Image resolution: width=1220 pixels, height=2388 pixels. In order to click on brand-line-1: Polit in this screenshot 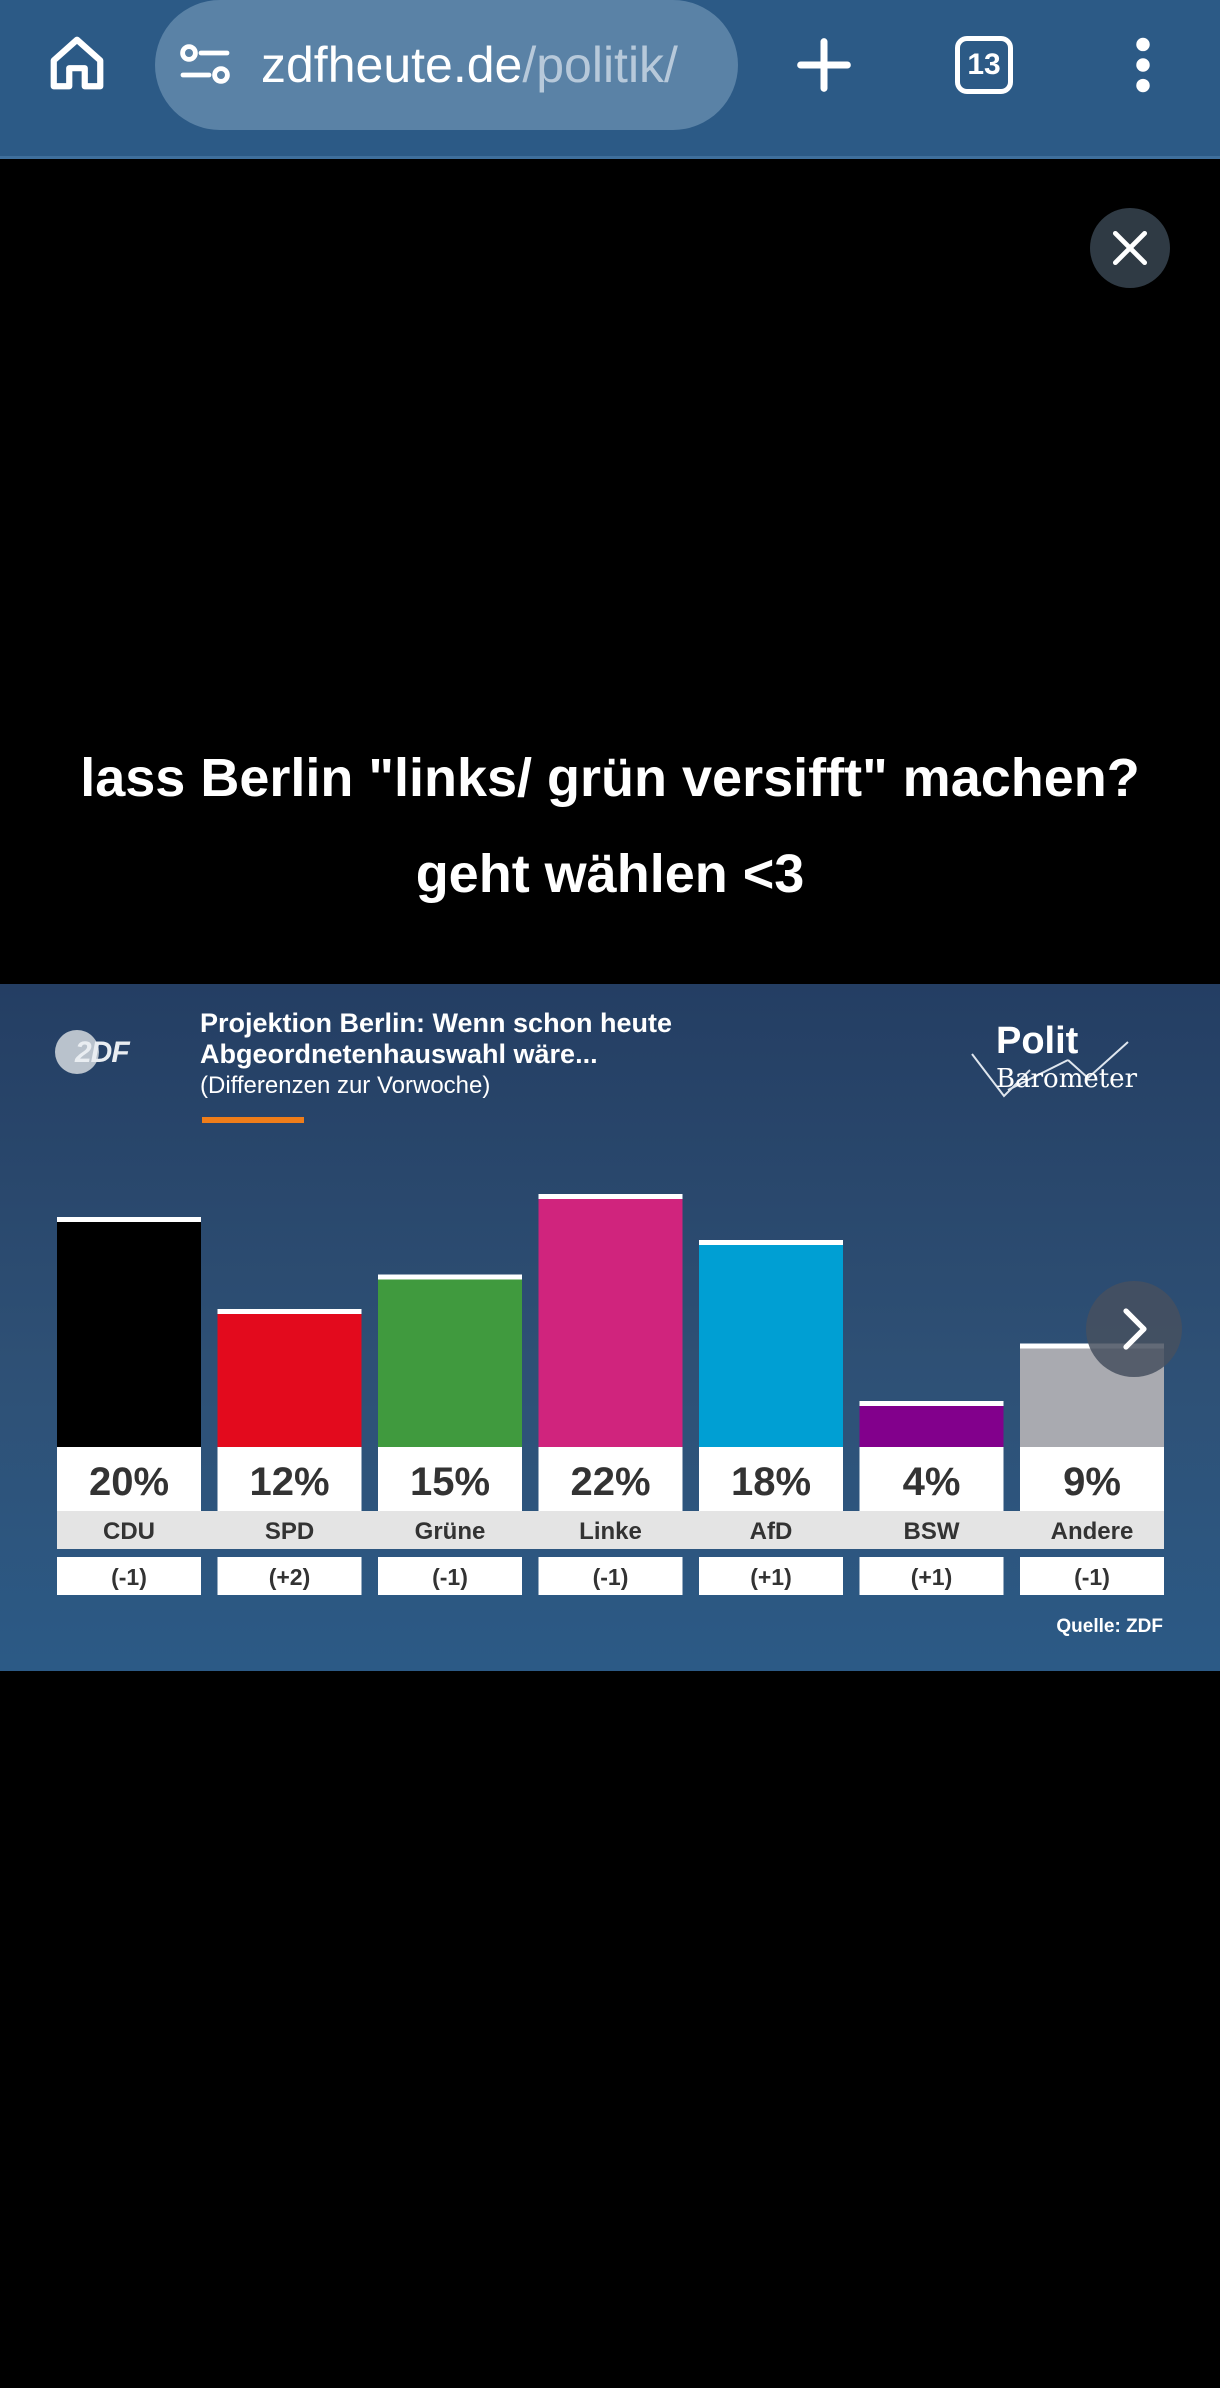, I will do `click(1037, 1041)`.